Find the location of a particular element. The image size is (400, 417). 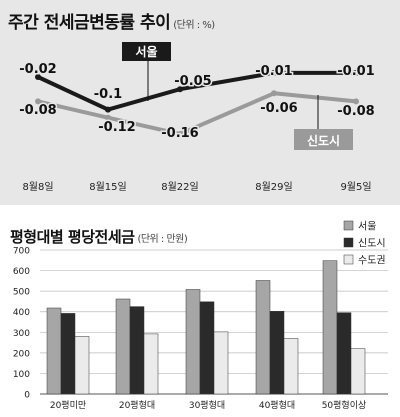

series-label-seoul: 서울 is located at coordinates (146, 51).